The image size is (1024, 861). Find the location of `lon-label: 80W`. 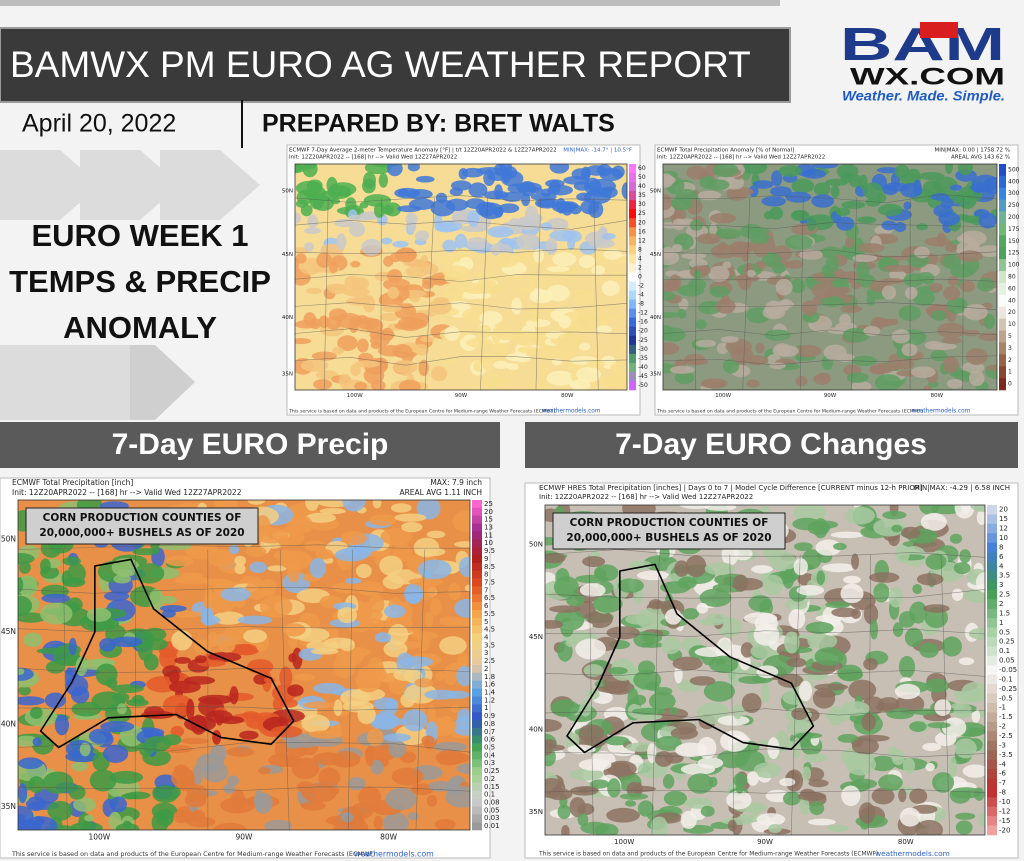

lon-label: 80W is located at coordinates (567, 396).